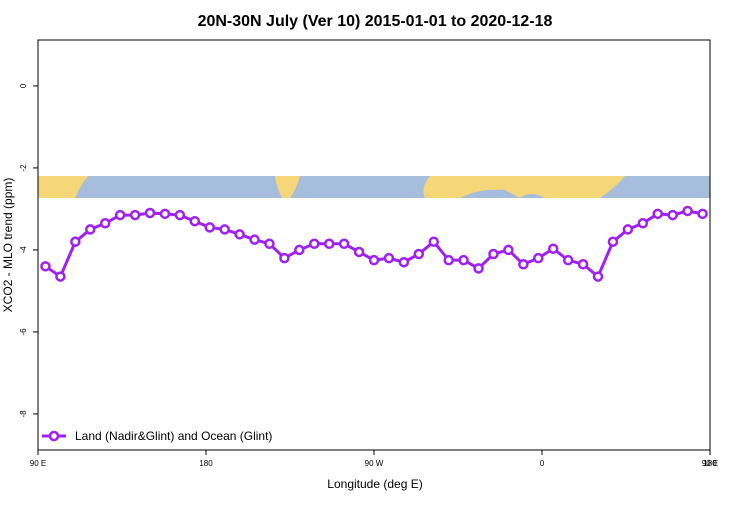 Image resolution: width=750 pixels, height=505 pixels. Describe the element at coordinates (373, 244) in the screenshot. I see `series-line` at that location.